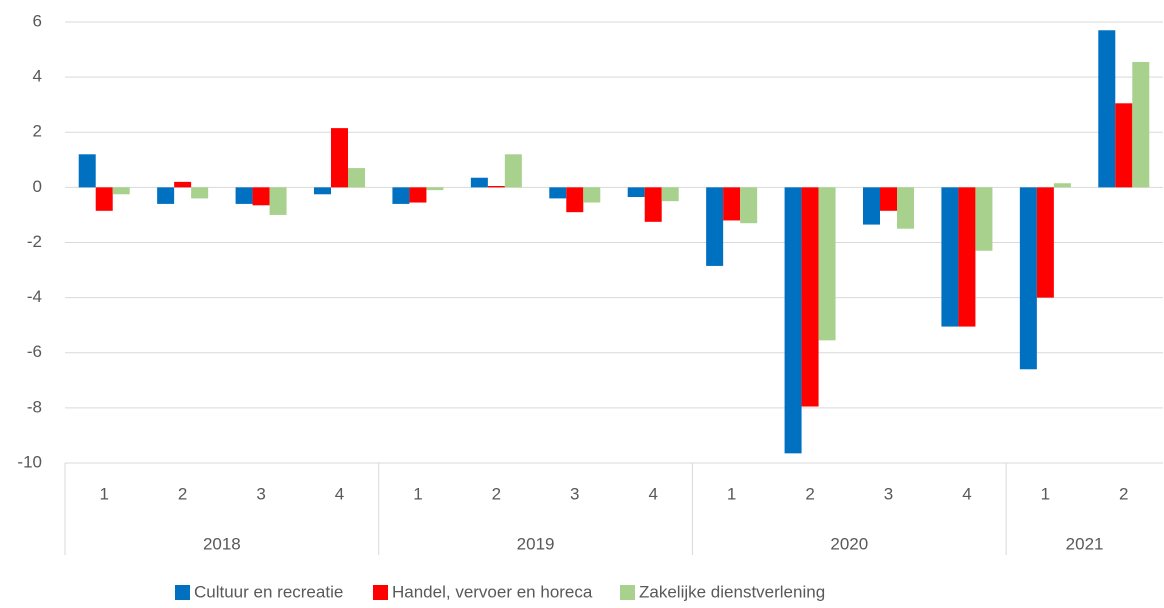 The width and height of the screenshot is (1164, 608). Describe the element at coordinates (34, 296) in the screenshot. I see `y-tick-label: -4` at that location.